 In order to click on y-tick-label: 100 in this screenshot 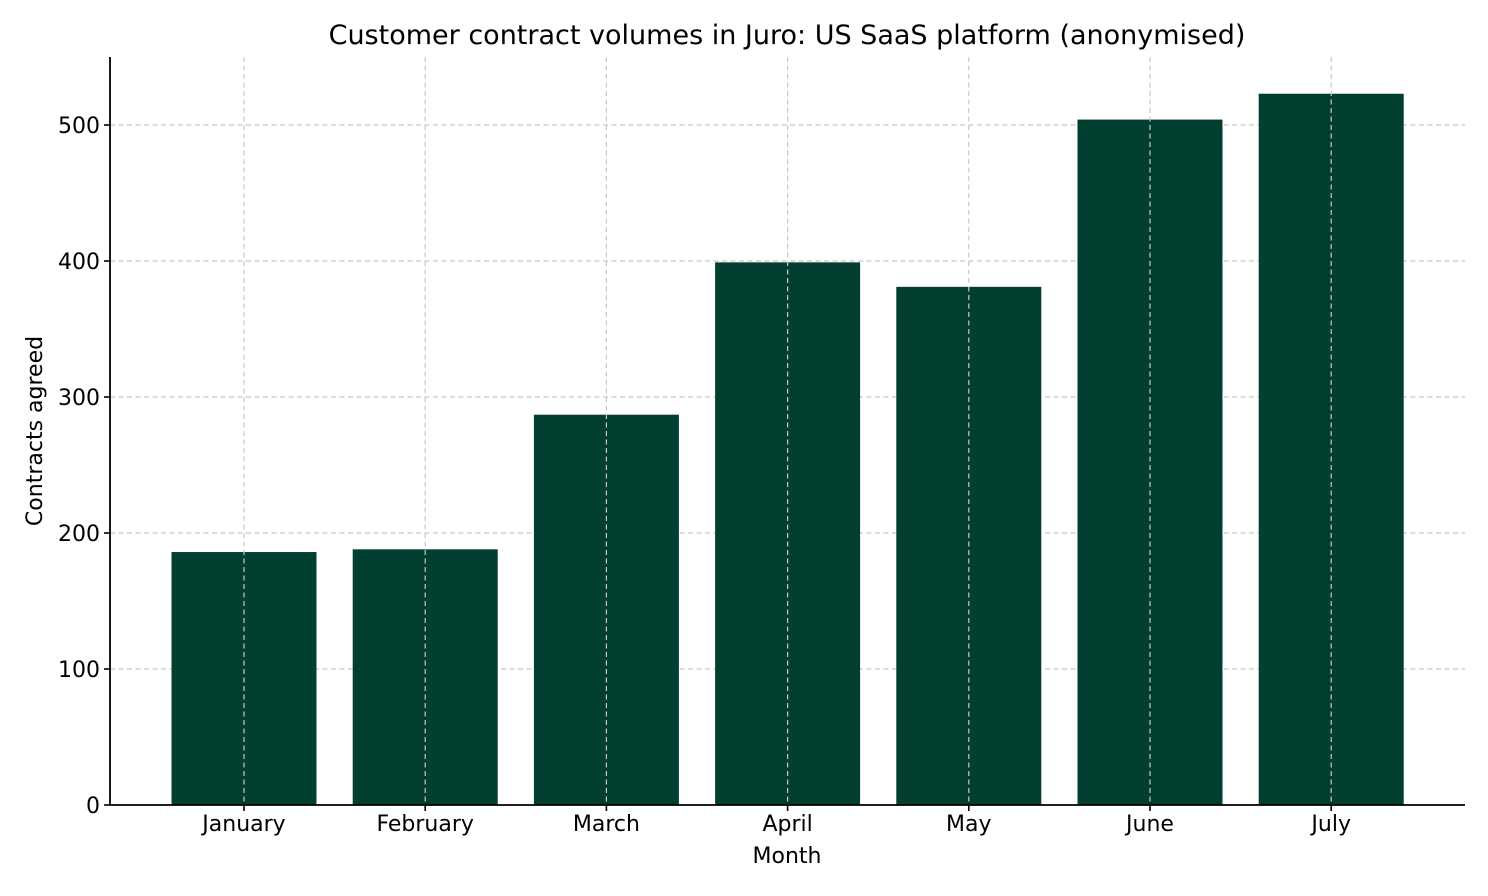, I will do `click(79, 670)`.